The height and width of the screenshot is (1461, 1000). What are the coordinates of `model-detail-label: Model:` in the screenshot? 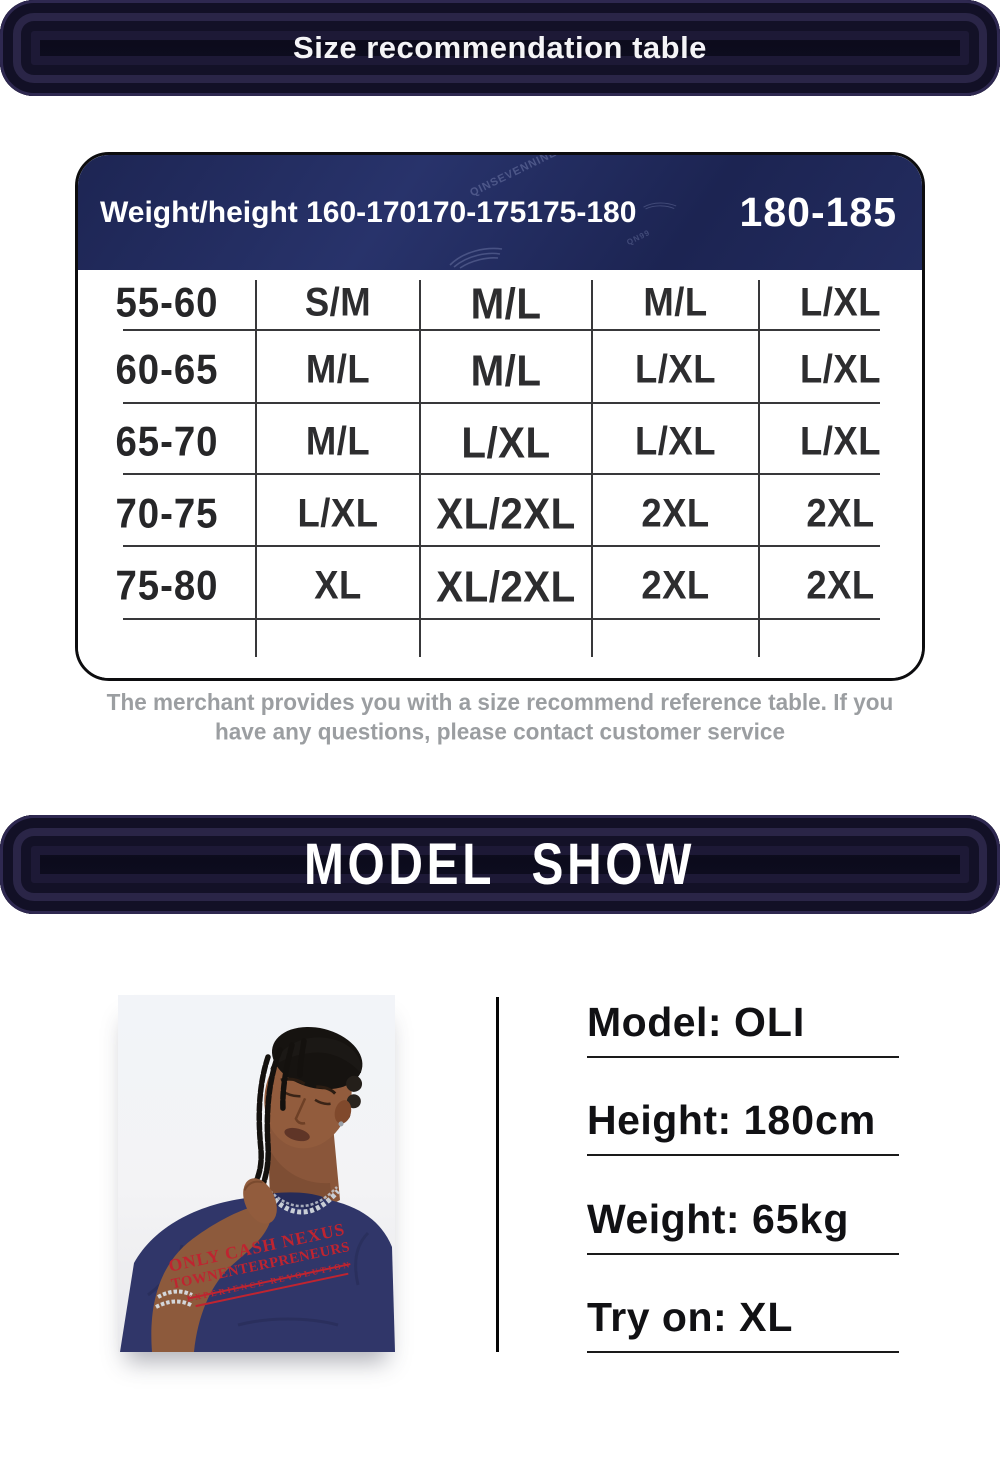 It's located at (660, 1022).